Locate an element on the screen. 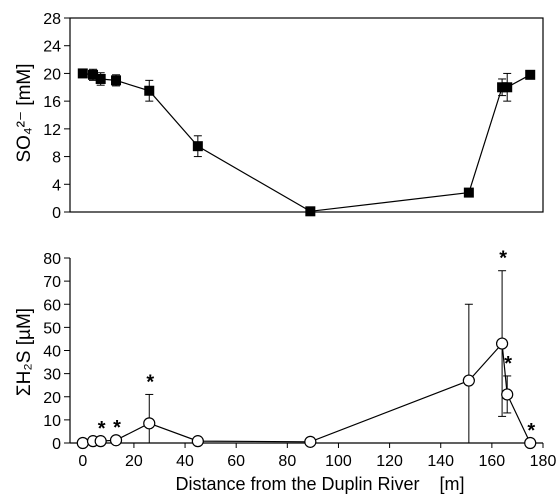 This screenshot has width=556, height=501. sulfide-y-tick-label: 40 is located at coordinates (52, 352).